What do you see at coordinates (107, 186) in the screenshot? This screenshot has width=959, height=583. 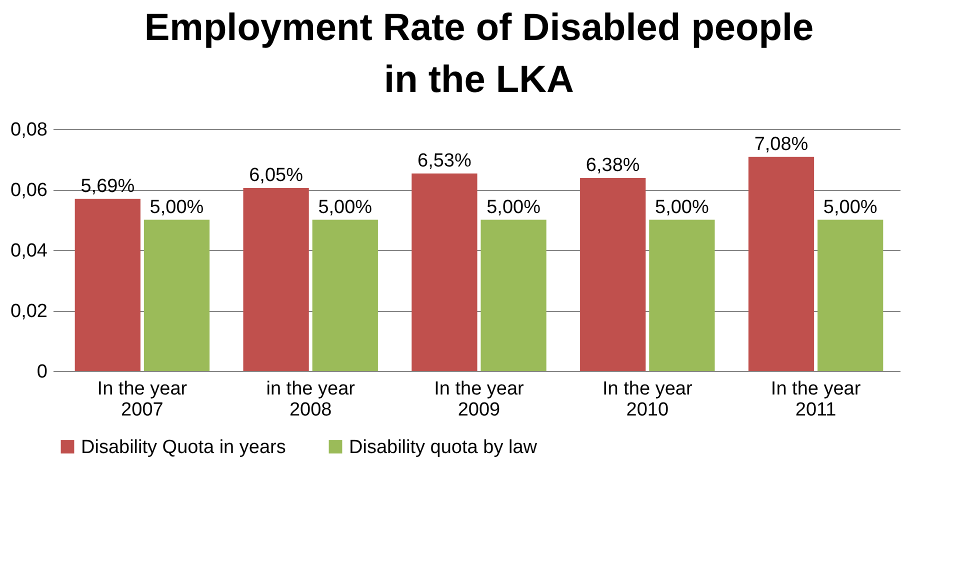 I see `data-label: 5,69%` at bounding box center [107, 186].